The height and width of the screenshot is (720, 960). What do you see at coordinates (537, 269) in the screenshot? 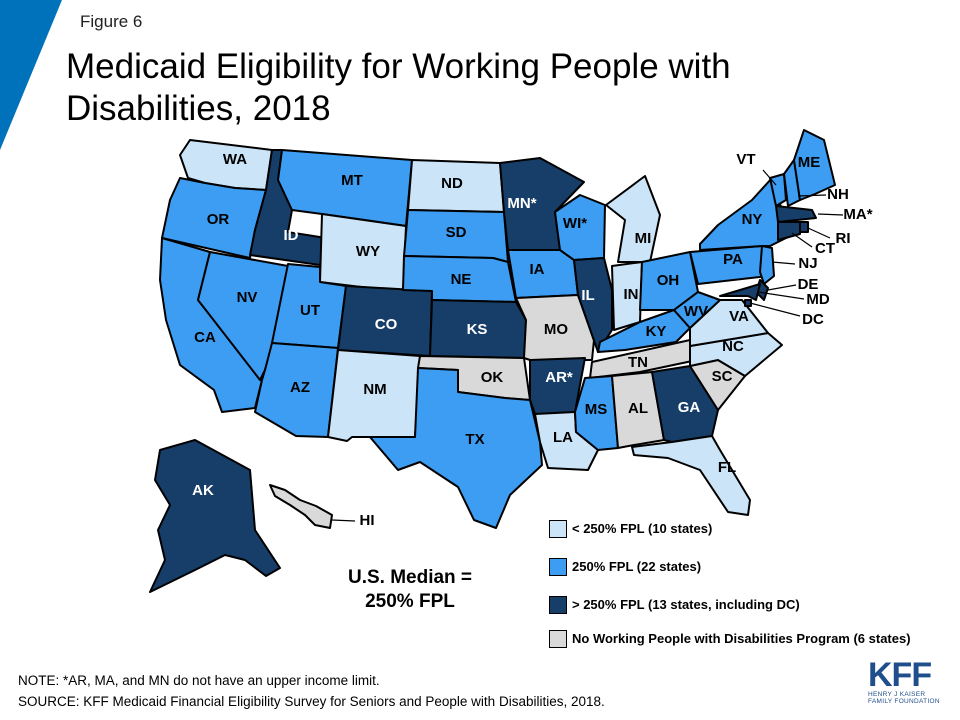
I see `state-label-ia: IA` at bounding box center [537, 269].